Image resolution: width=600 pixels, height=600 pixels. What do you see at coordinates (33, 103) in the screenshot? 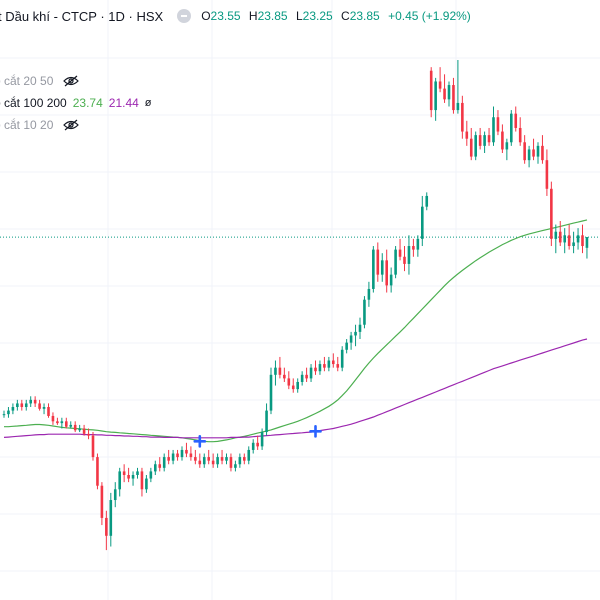
I see `indicator-name: o cắt 100 200` at bounding box center [33, 103].